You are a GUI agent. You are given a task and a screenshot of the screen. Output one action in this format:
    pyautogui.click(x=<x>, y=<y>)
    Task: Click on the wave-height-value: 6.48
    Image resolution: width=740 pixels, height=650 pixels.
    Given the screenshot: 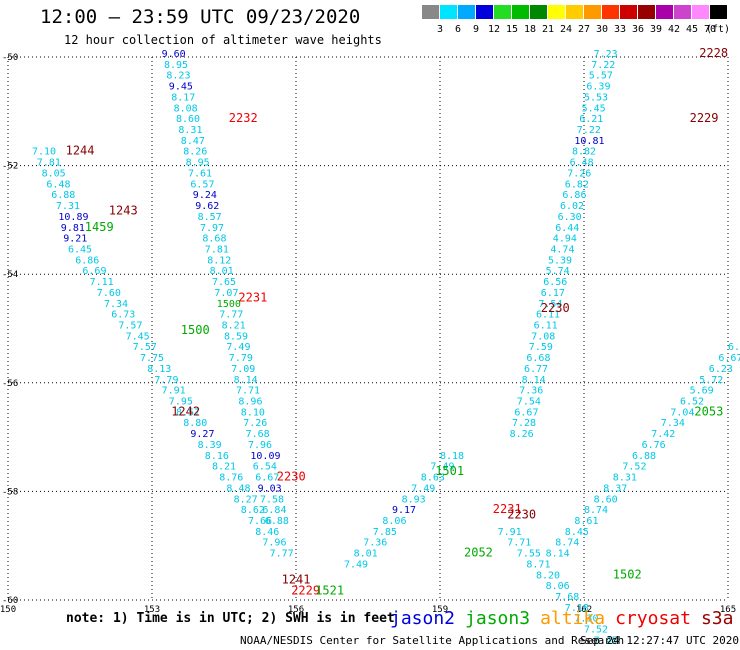 What is the action you would take?
    pyautogui.click(x=582, y=163)
    